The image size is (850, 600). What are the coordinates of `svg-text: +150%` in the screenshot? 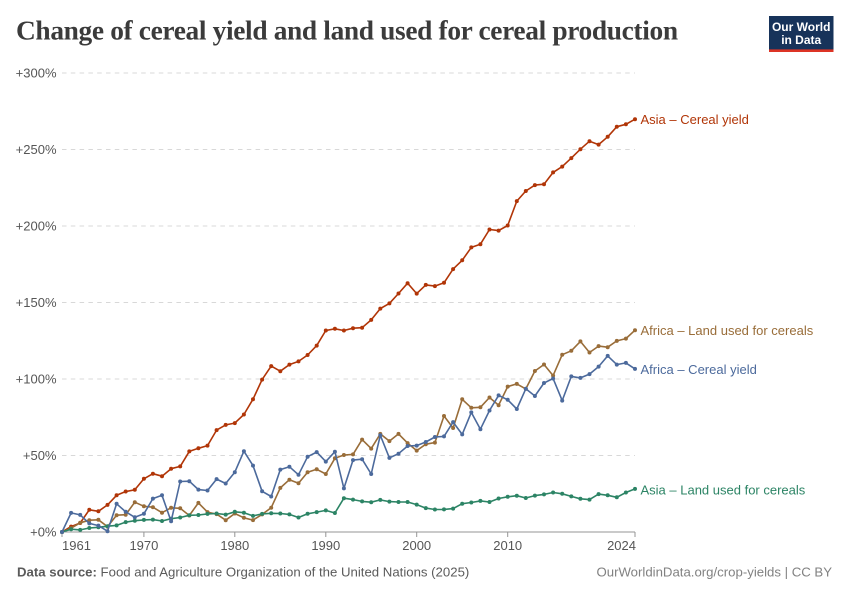 It's located at (36, 302).